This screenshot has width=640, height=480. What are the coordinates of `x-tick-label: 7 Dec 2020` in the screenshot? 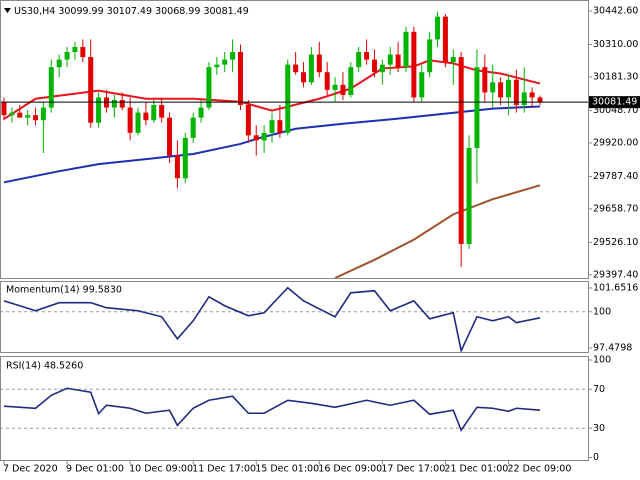 It's located at (30, 469).